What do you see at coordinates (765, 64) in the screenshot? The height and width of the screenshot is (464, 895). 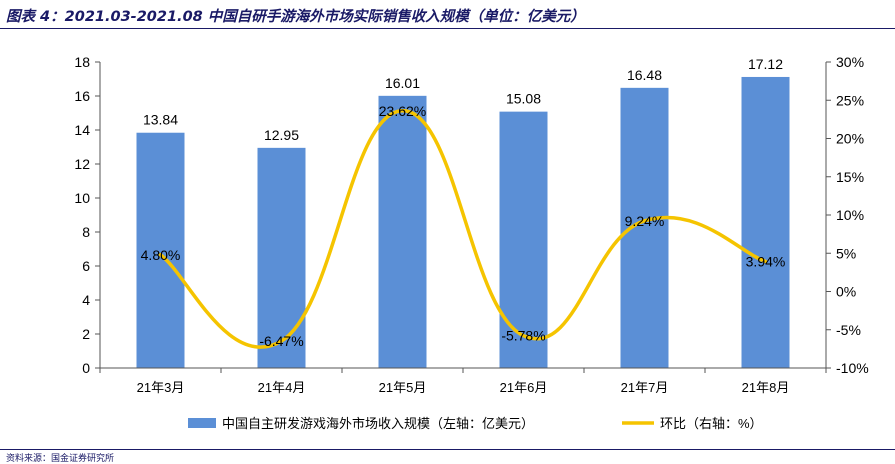 I see `bar-data-label: 17.12` at bounding box center [765, 64].